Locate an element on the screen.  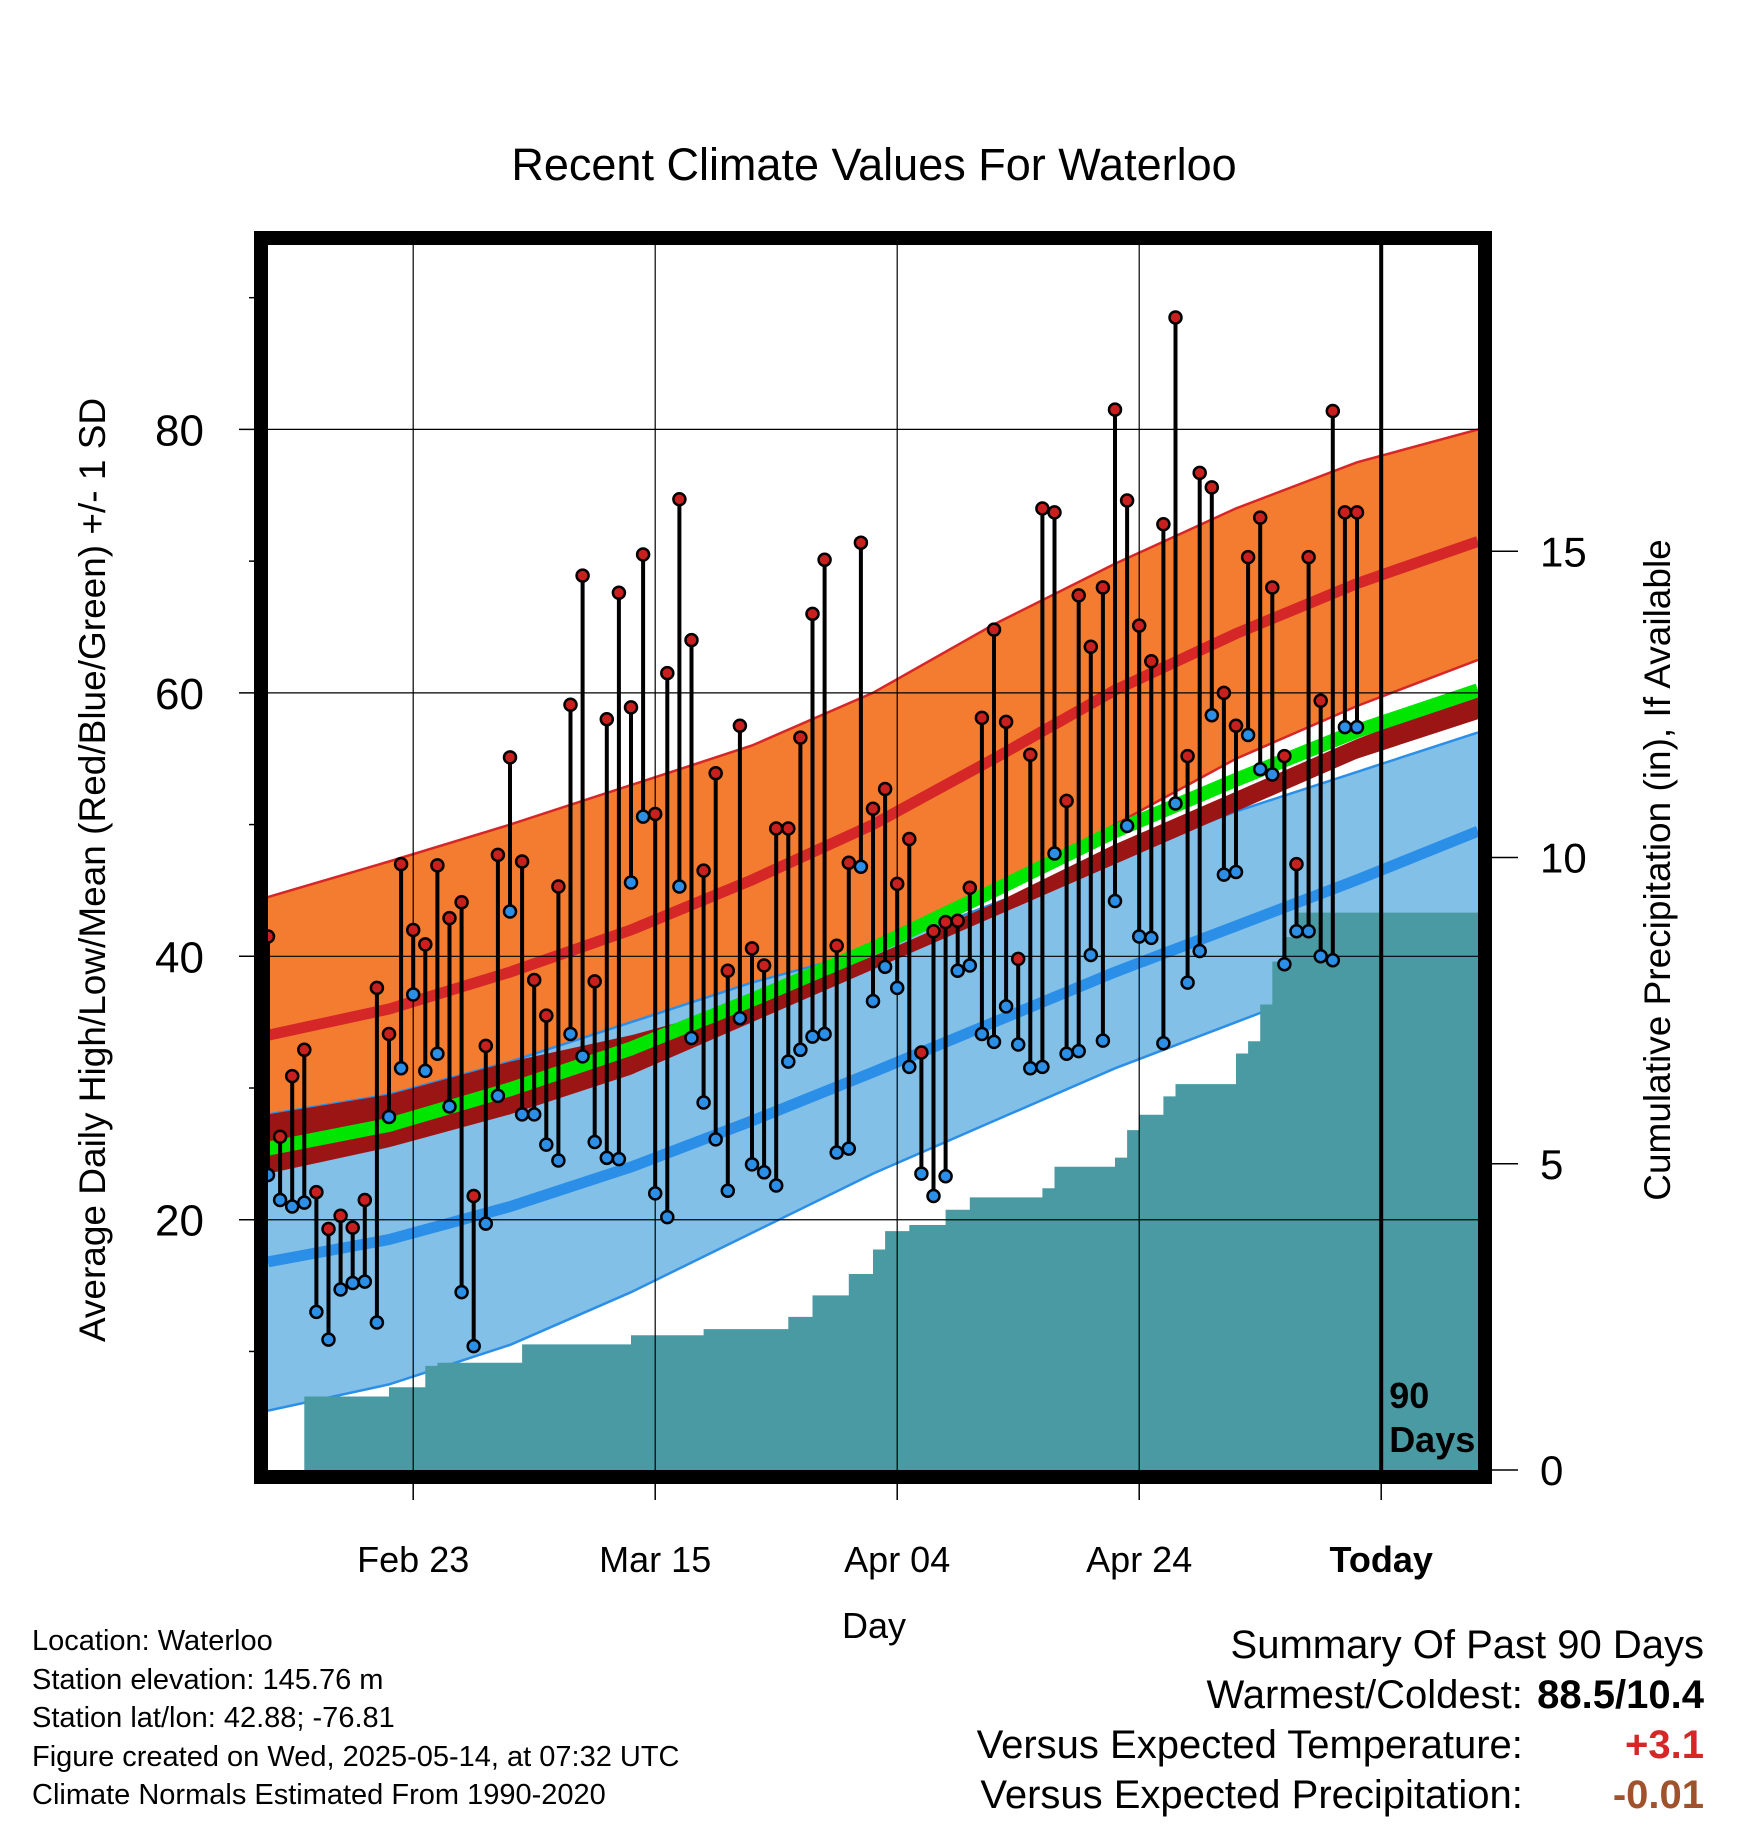
warm-cold-value: 88.5/10.4 is located at coordinates (1620, 1695).